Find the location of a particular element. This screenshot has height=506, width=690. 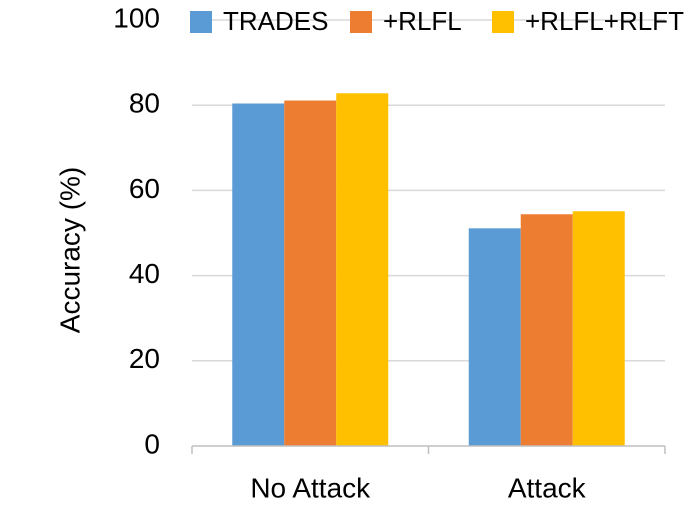

legend-label: +RLFL+RLFT is located at coordinates (604, 21).